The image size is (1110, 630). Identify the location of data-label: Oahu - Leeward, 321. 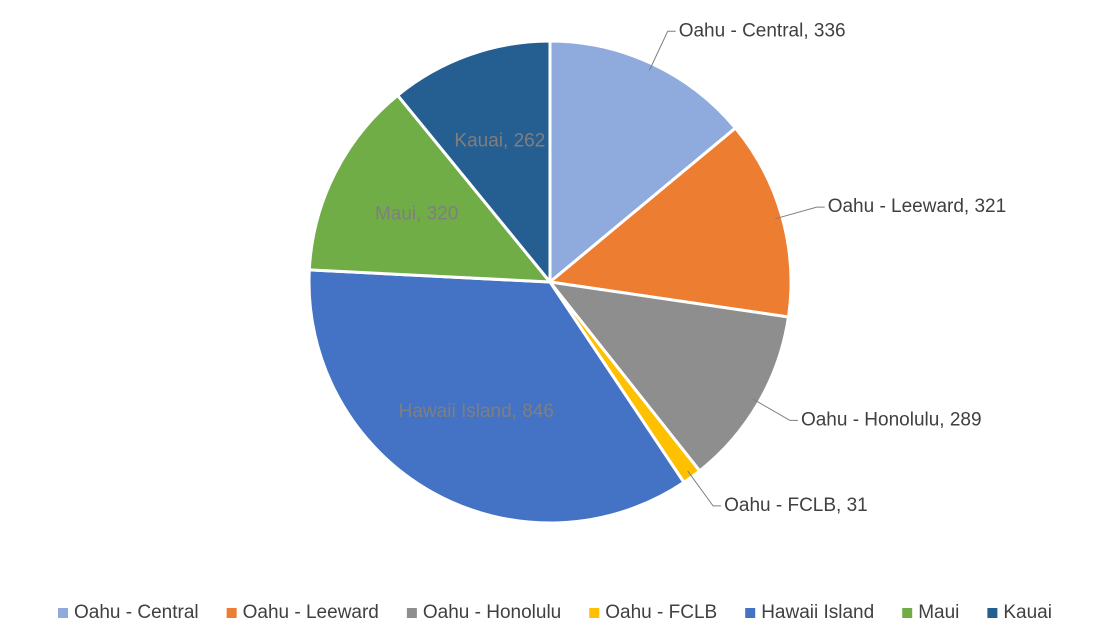
(917, 206).